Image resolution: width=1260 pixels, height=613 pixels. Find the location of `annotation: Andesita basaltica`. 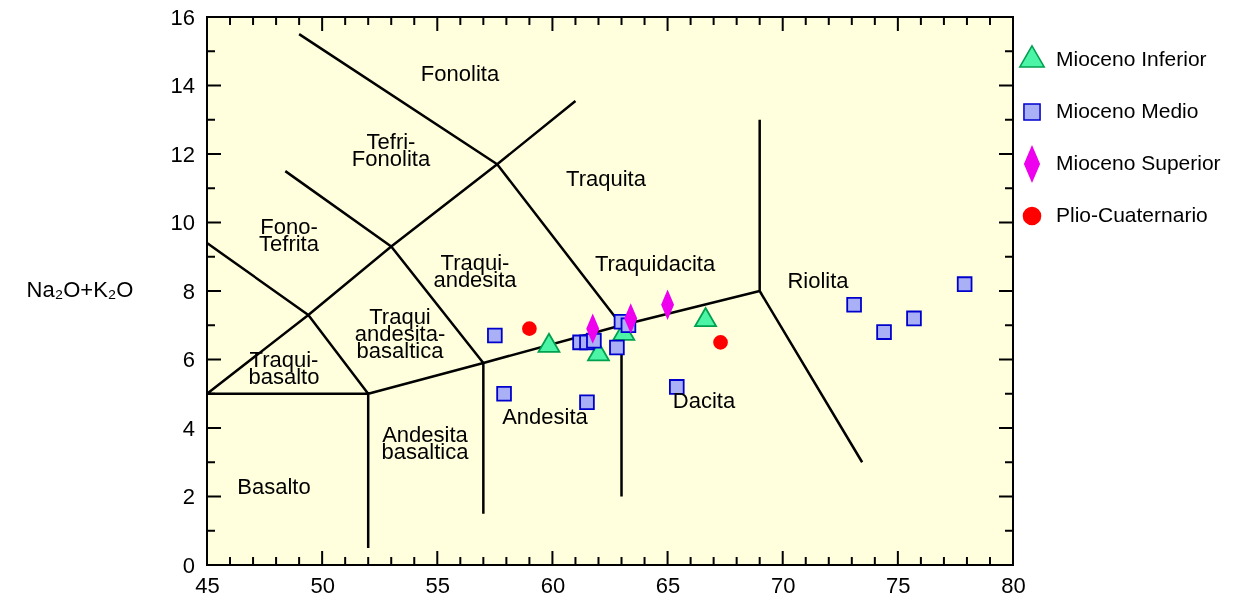

annotation: Andesita basaltica is located at coordinates (425, 443).